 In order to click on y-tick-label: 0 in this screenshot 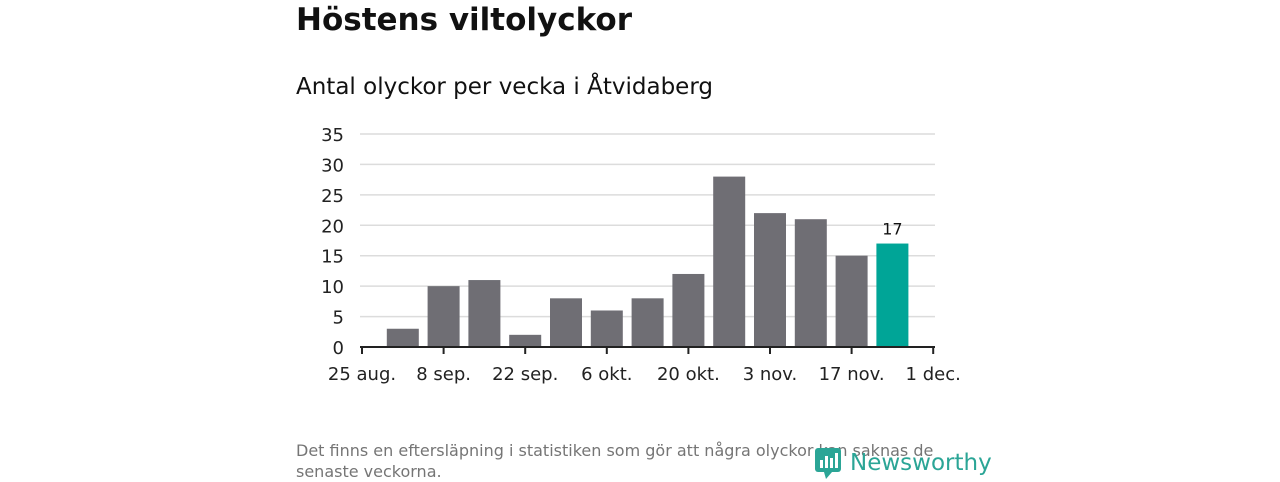, I will do `click(338, 348)`.